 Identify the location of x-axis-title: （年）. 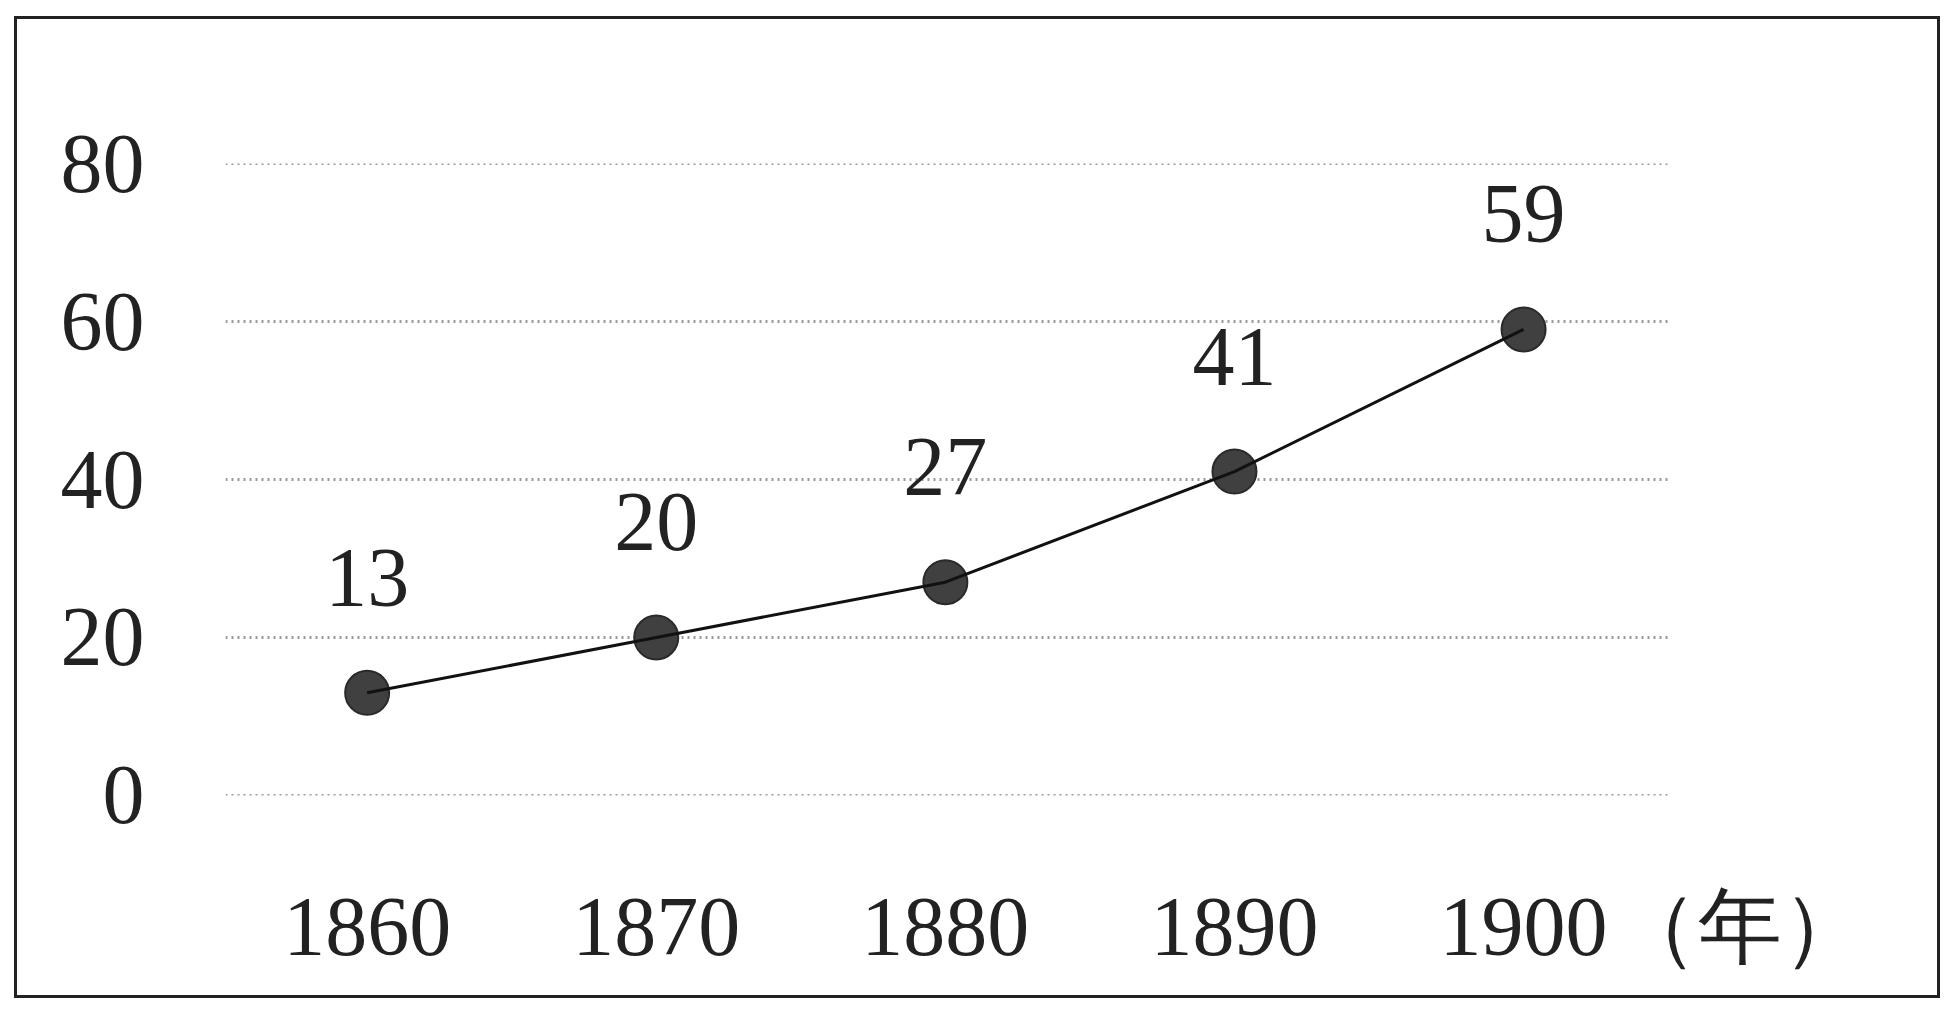
(1740, 926).